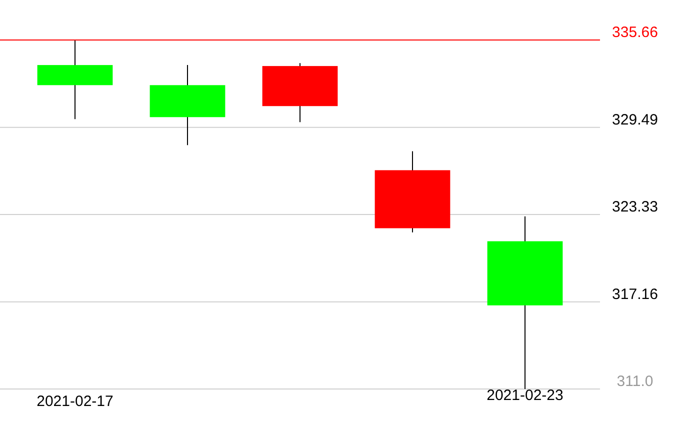 This screenshot has width=676, height=431. I want to click on y-tick-label: 317.16, so click(635, 294).